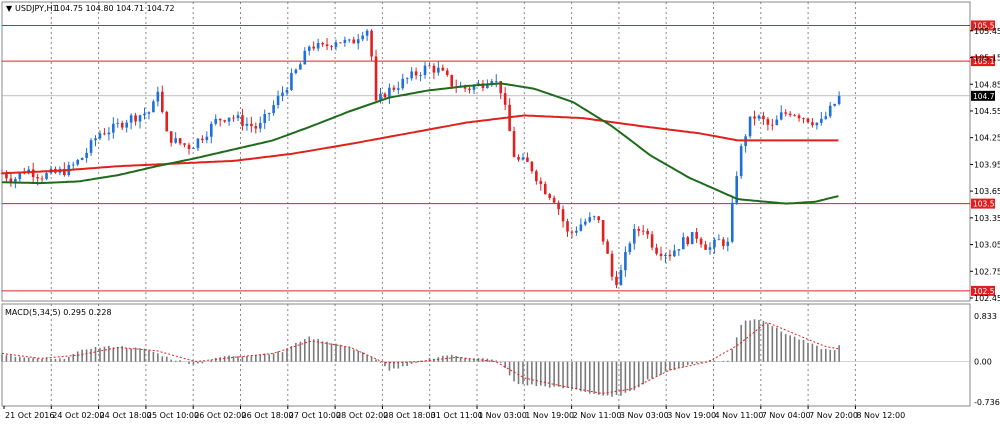 Image resolution: width=1000 pixels, height=424 pixels. What do you see at coordinates (549, 415) in the screenshot?
I see `time-tick-label: 1 Nov 19:00` at bounding box center [549, 415].